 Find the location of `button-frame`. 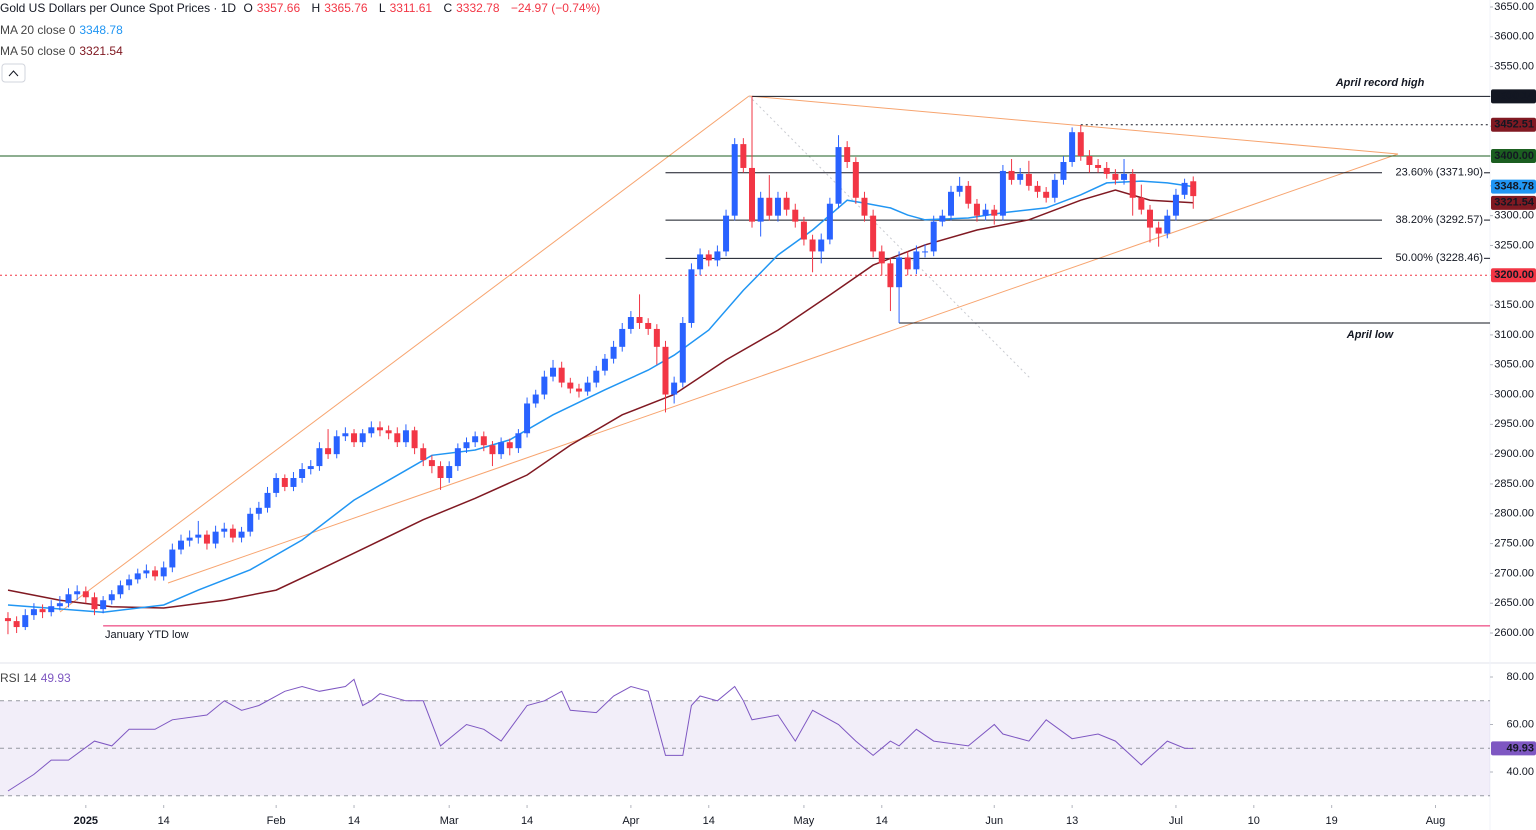

button-frame is located at coordinates (13, 73).